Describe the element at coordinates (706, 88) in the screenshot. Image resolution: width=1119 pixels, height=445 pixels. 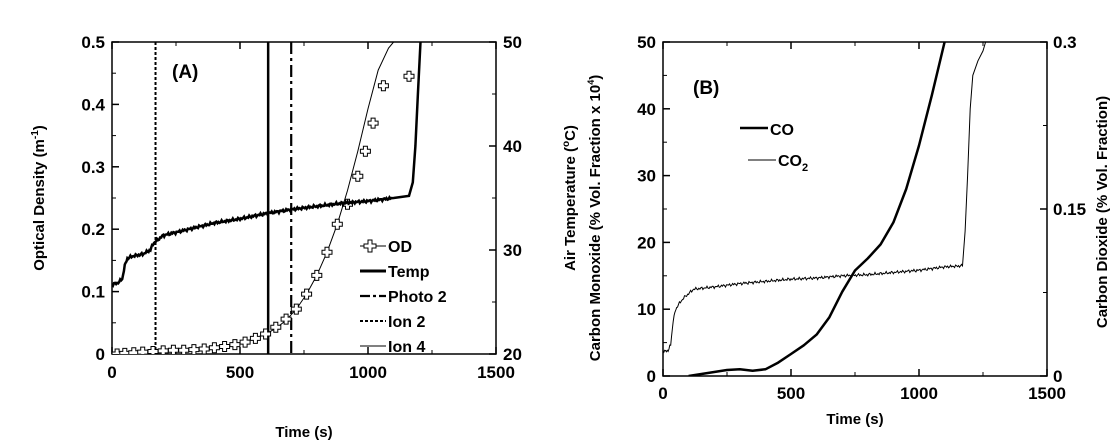
I see `panel-label-b: (B)` at that location.